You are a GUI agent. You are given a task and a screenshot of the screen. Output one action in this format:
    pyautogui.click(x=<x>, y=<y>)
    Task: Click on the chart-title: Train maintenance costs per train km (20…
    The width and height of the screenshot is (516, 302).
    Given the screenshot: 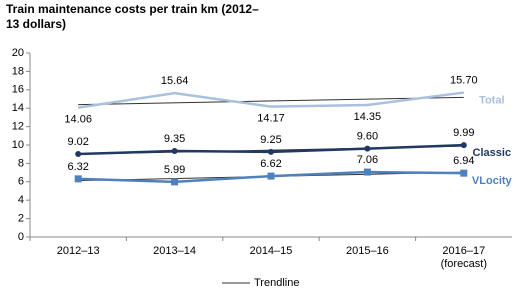 What is the action you would take?
    pyautogui.click(x=132, y=16)
    